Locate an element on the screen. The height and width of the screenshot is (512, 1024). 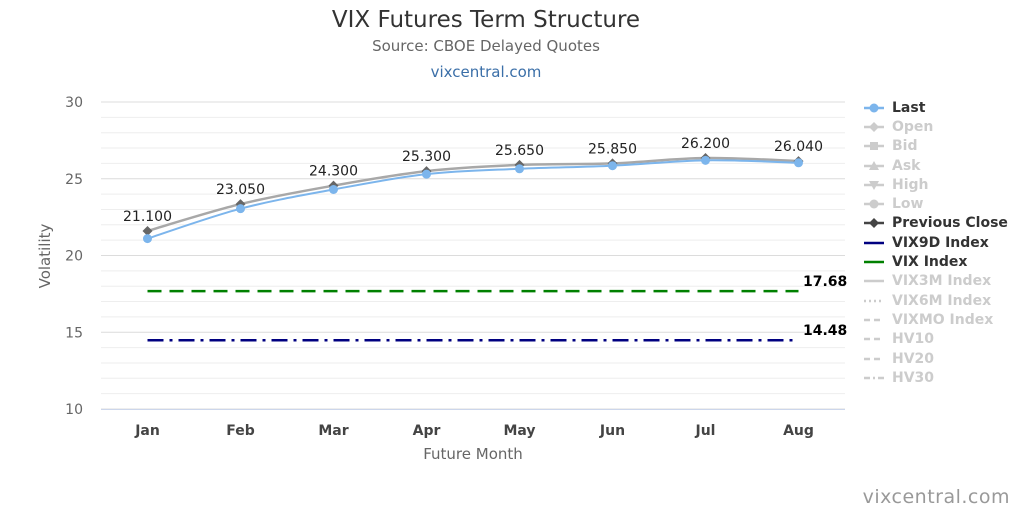
data-label: 26.040 is located at coordinates (798, 147).